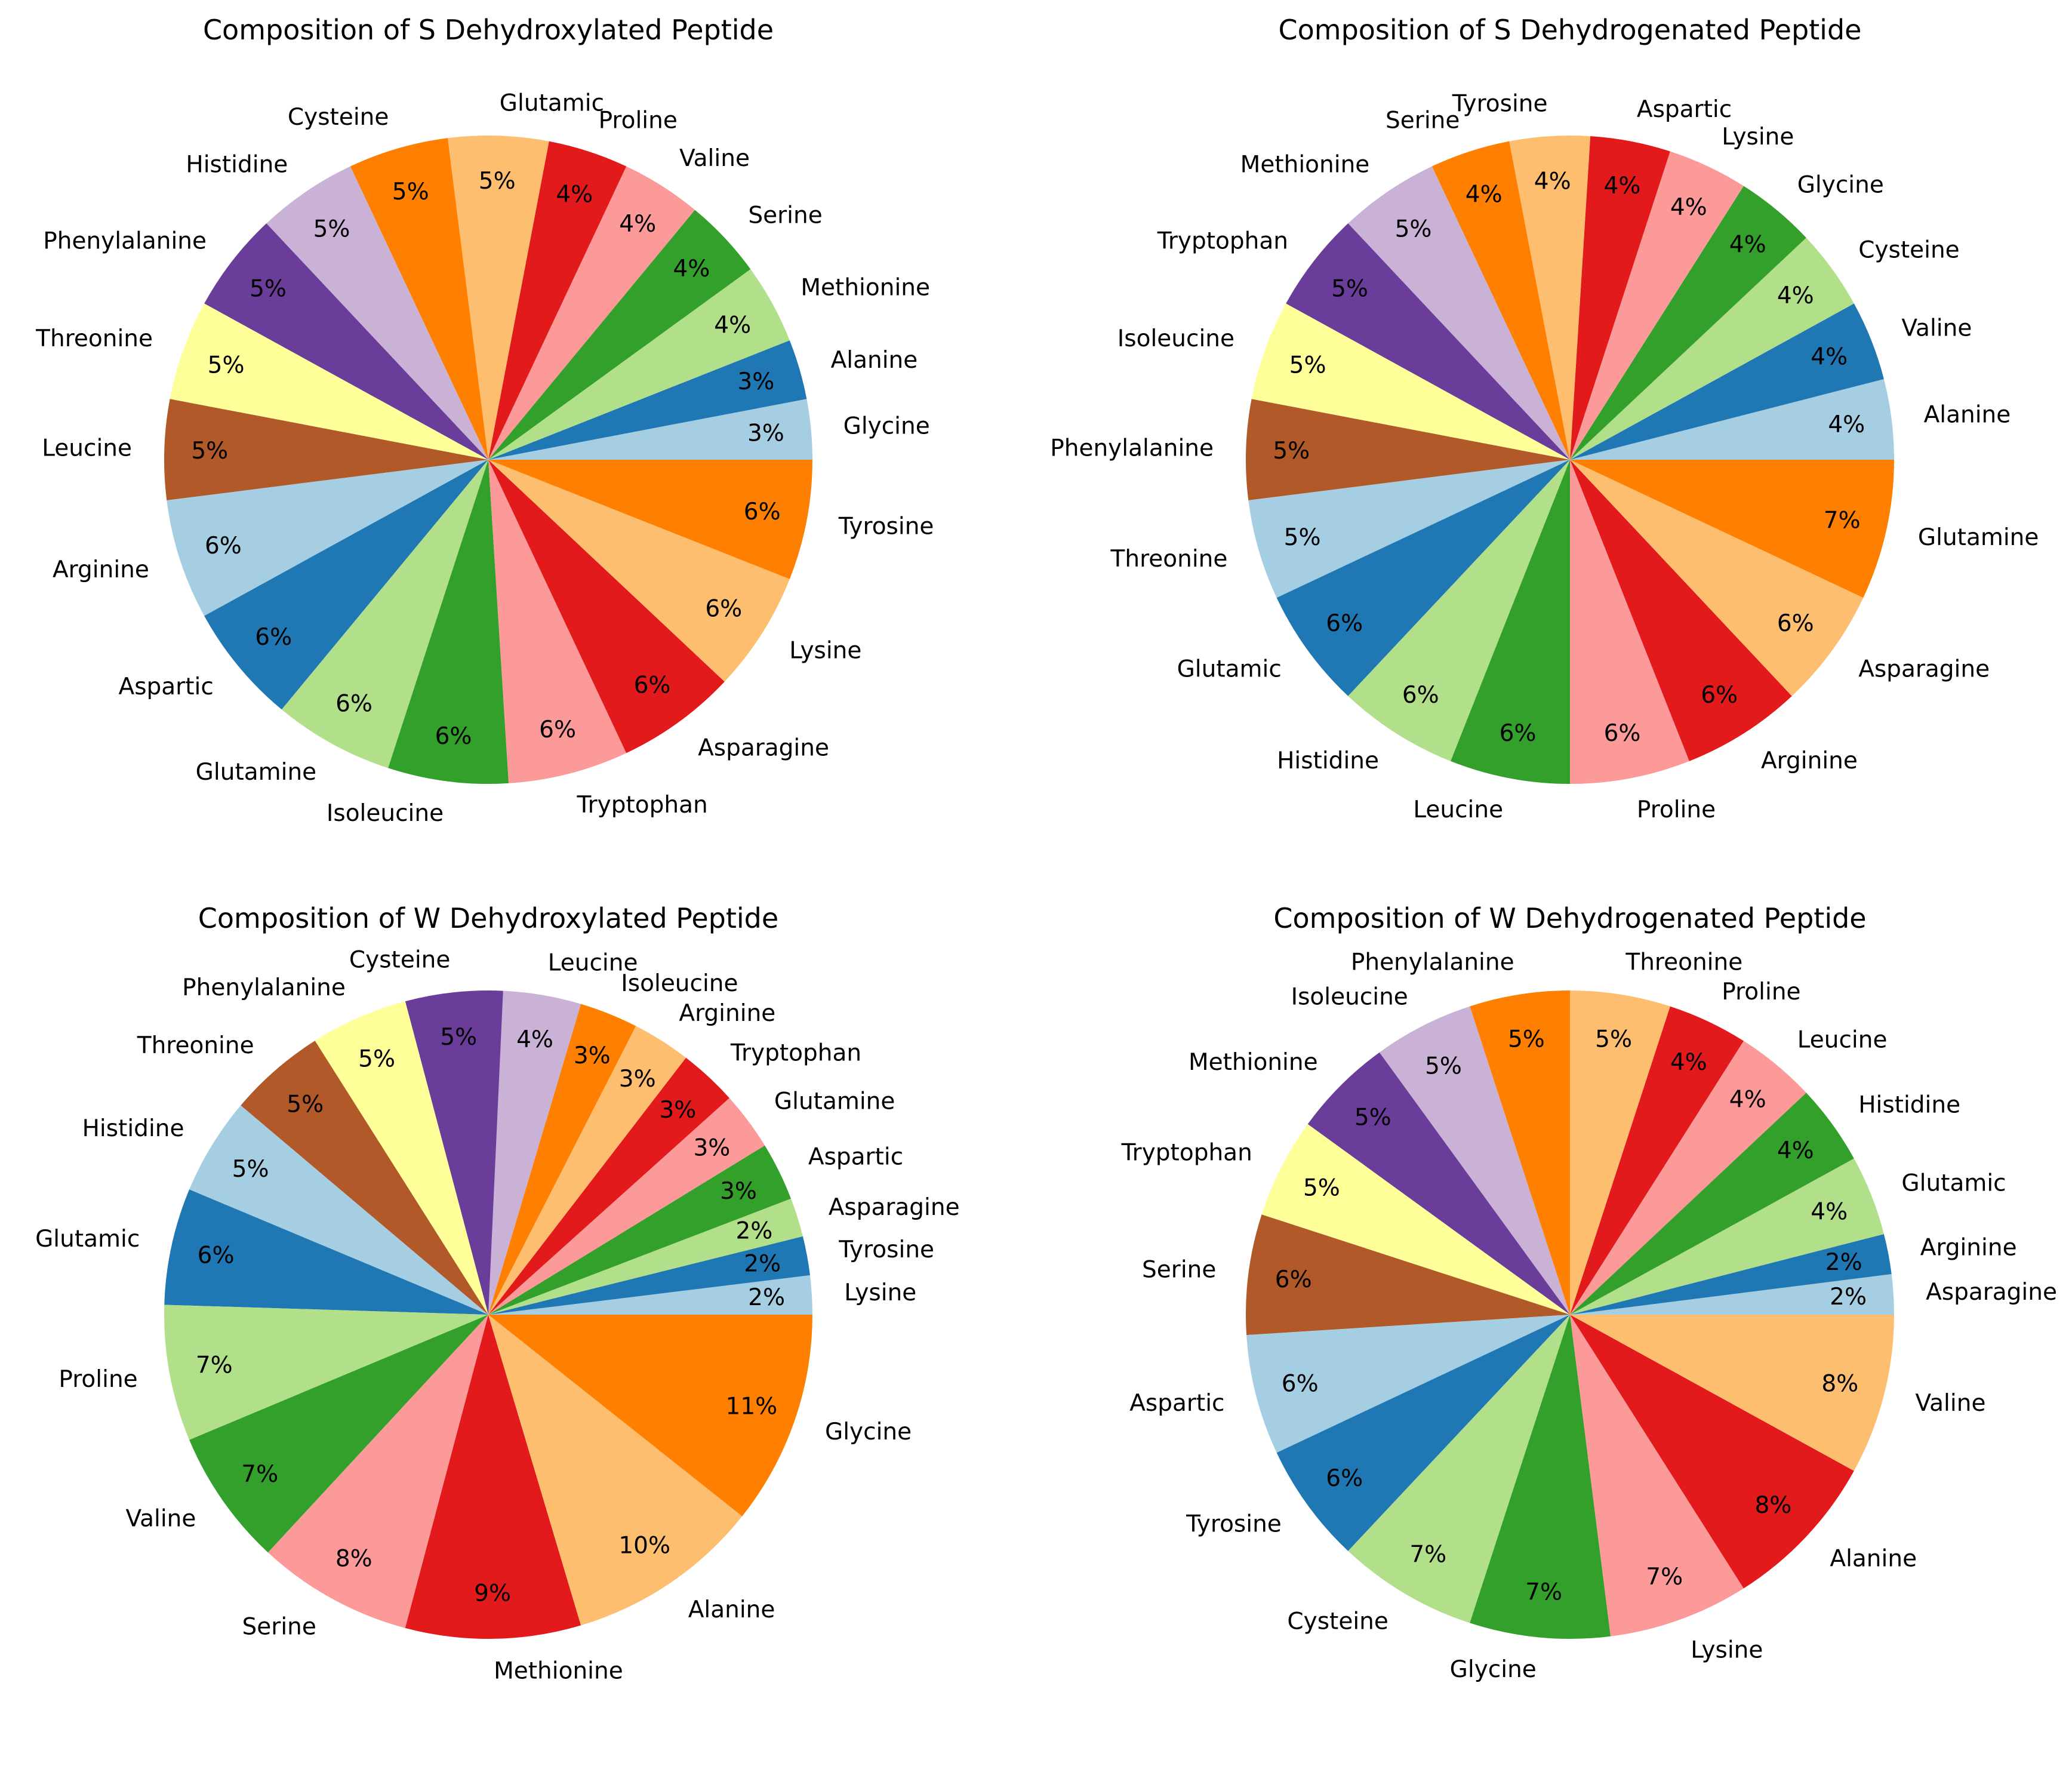  Describe the element at coordinates (493, 1477) in the screenshot. I see `pie-slice-methionine` at that location.